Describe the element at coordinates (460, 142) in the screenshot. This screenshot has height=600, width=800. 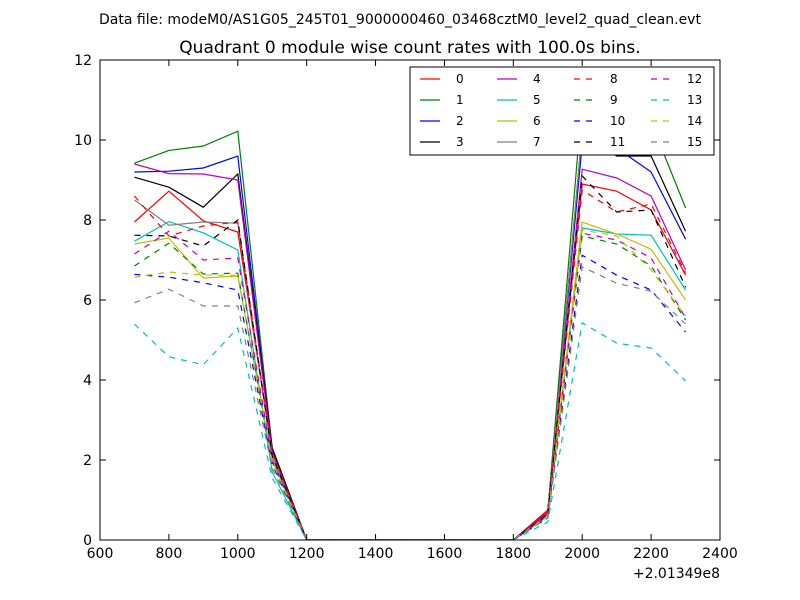
I see `legend-label-3: 3` at that location.